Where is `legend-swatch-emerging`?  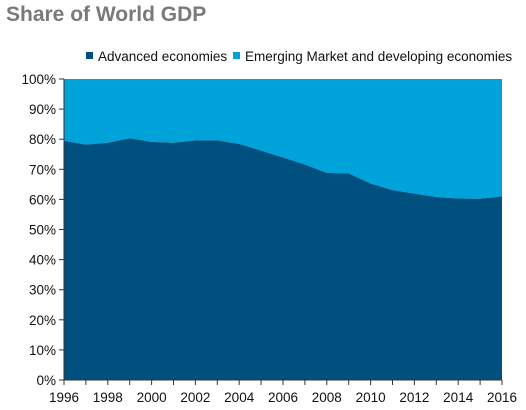
legend-swatch-emerging is located at coordinates (236, 55).